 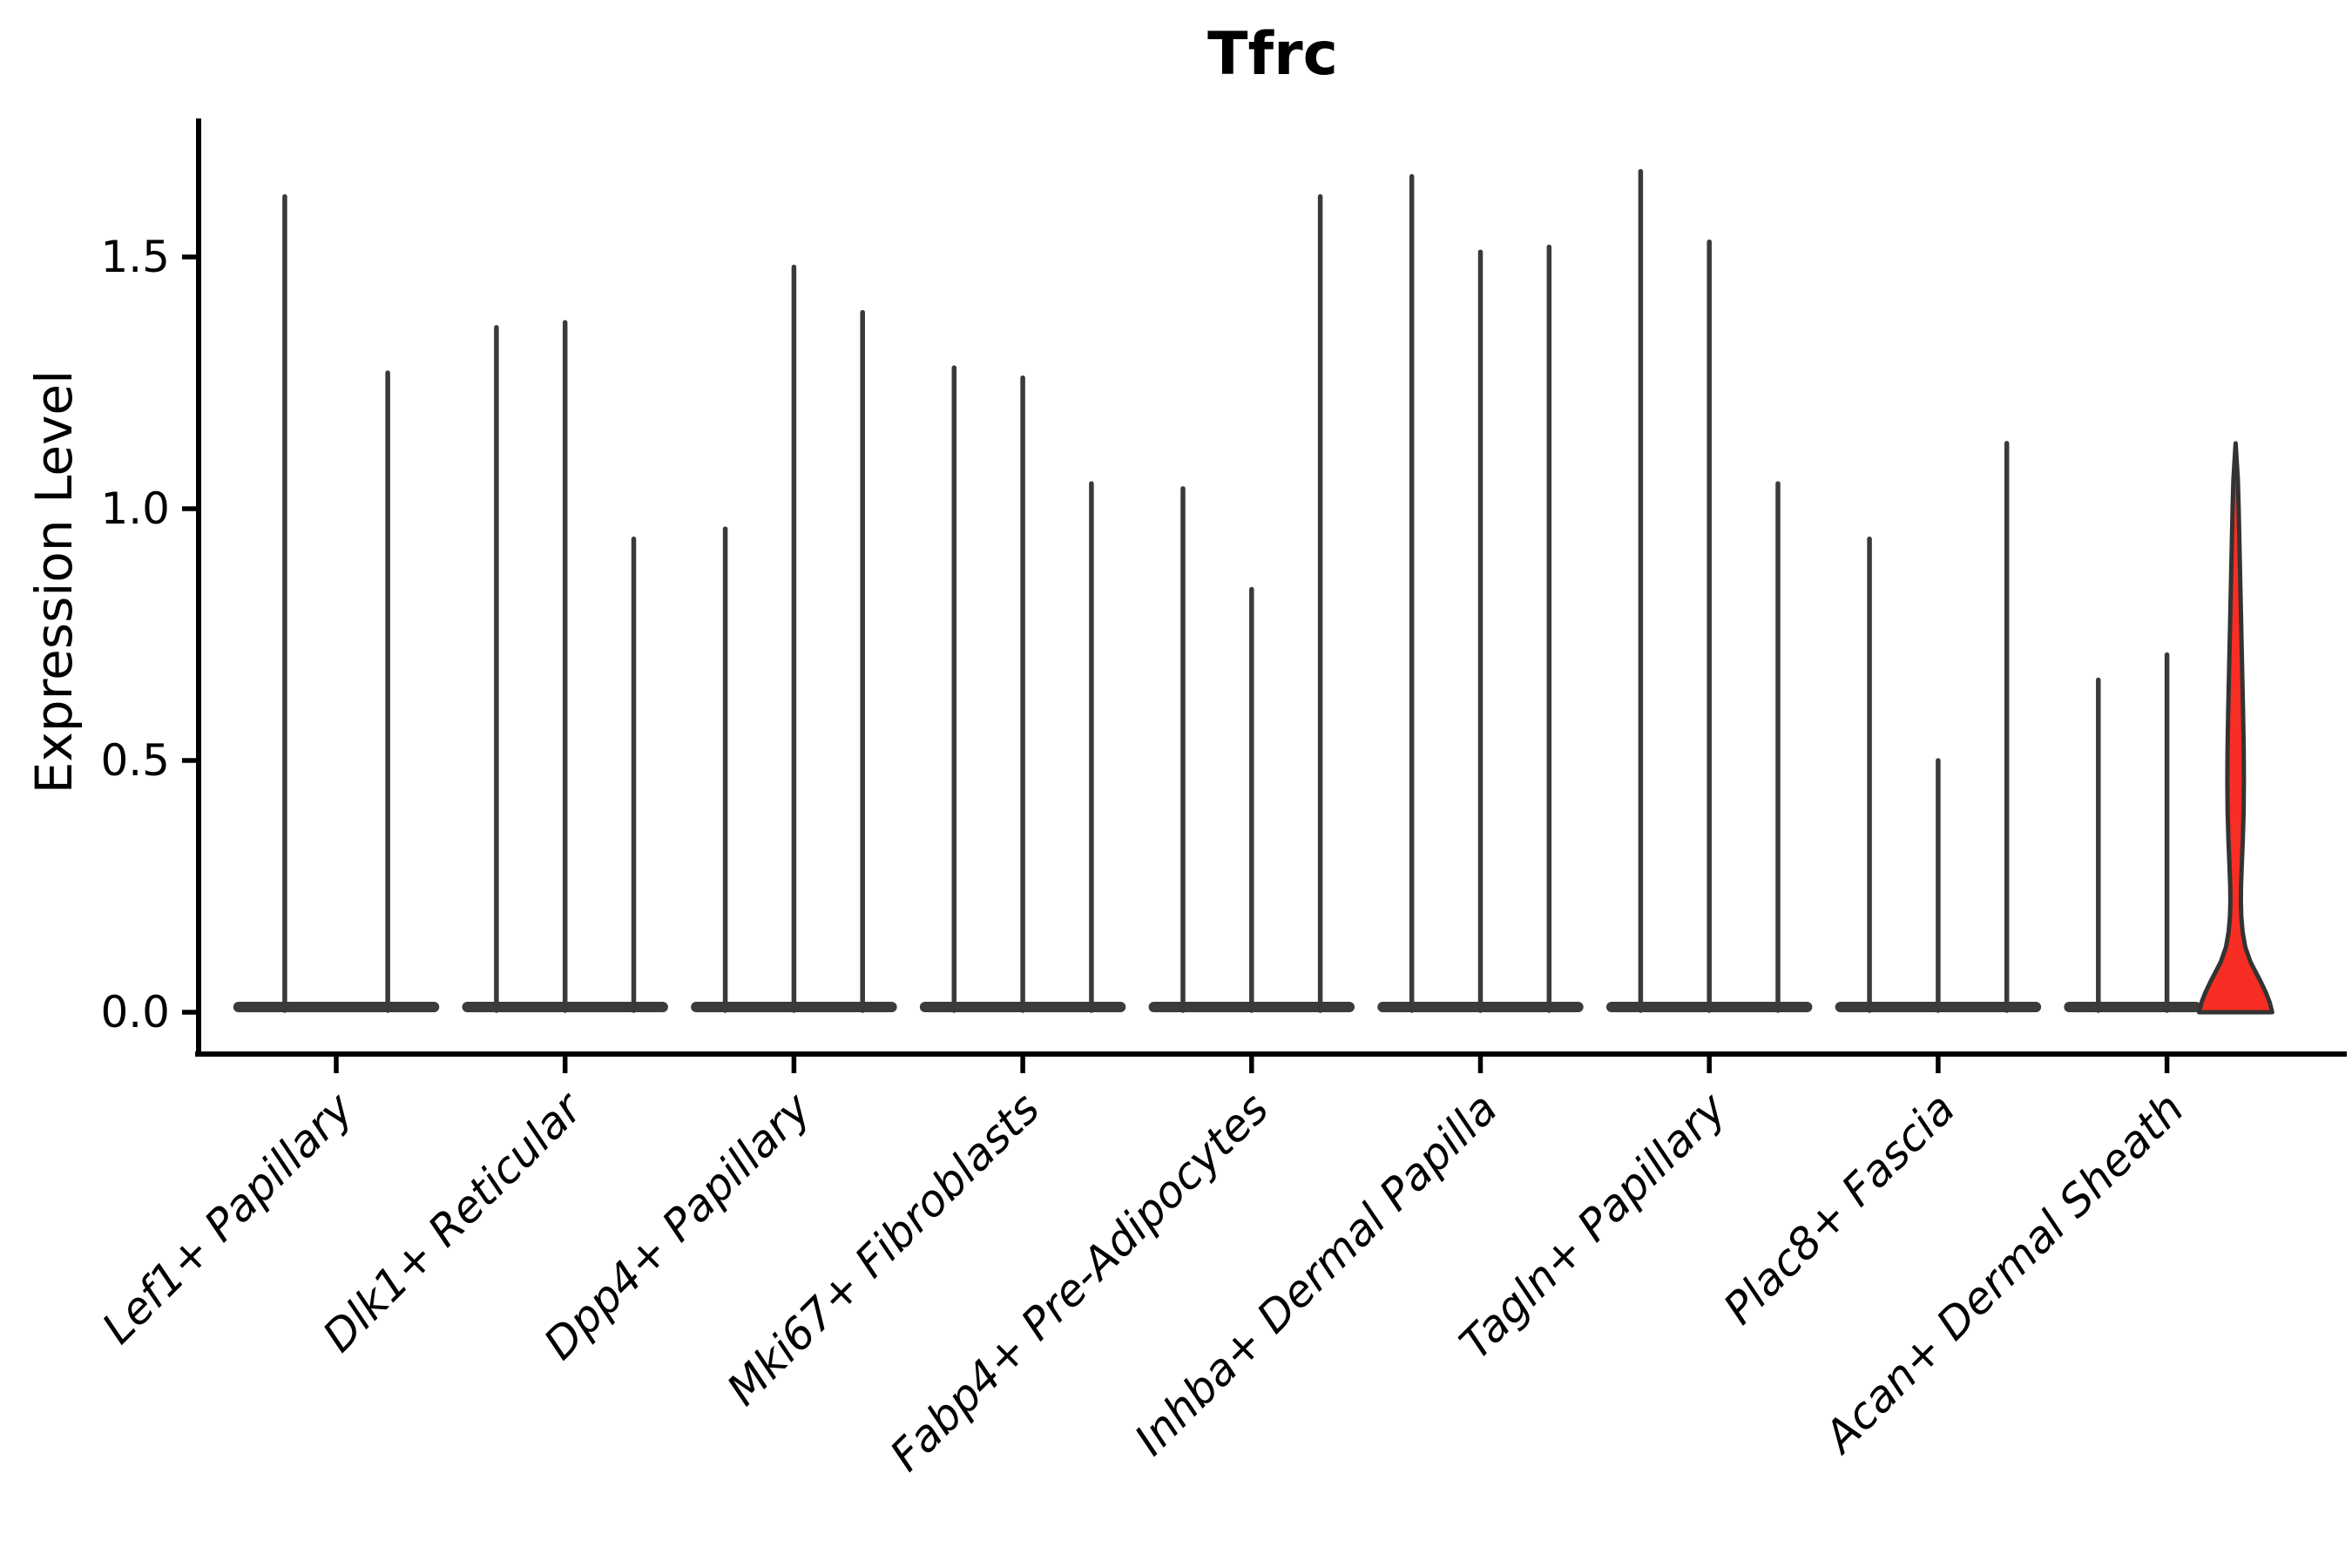 What do you see at coordinates (54, 581) in the screenshot?
I see `y-axis-label: Expression Level` at bounding box center [54, 581].